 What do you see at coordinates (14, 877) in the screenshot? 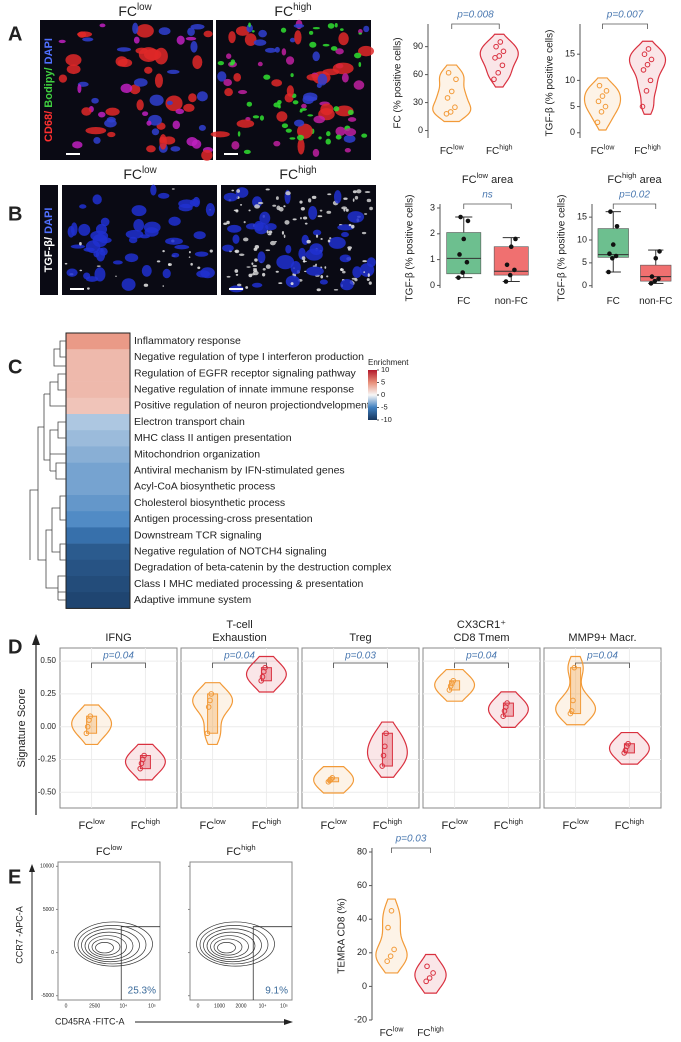
I see `panel-letter: E` at bounding box center [14, 877].